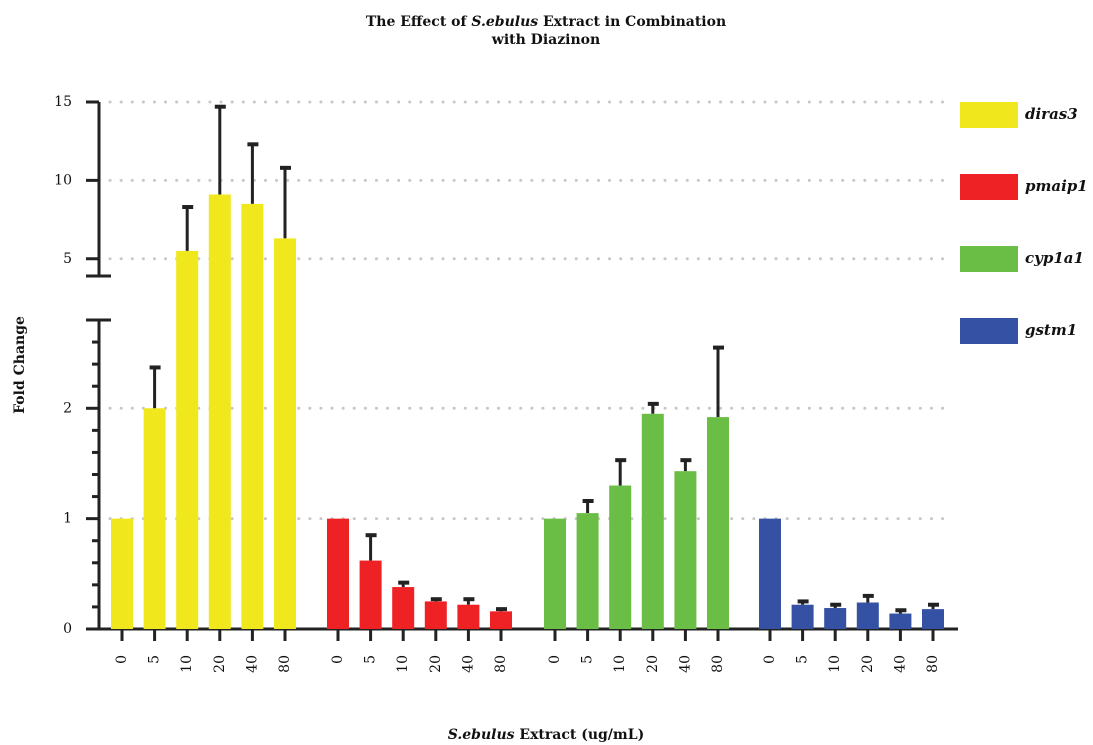 The height and width of the screenshot is (745, 1093). I want to click on legend-label: gstm1, so click(1051, 330).